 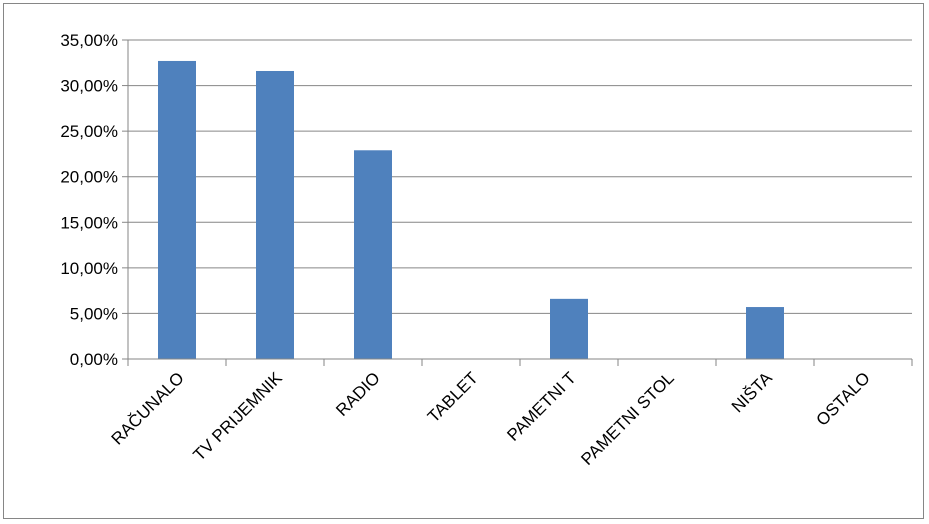 What do you see at coordinates (148, 408) in the screenshot?
I see `x-tick-label: RAČUNALO` at bounding box center [148, 408].